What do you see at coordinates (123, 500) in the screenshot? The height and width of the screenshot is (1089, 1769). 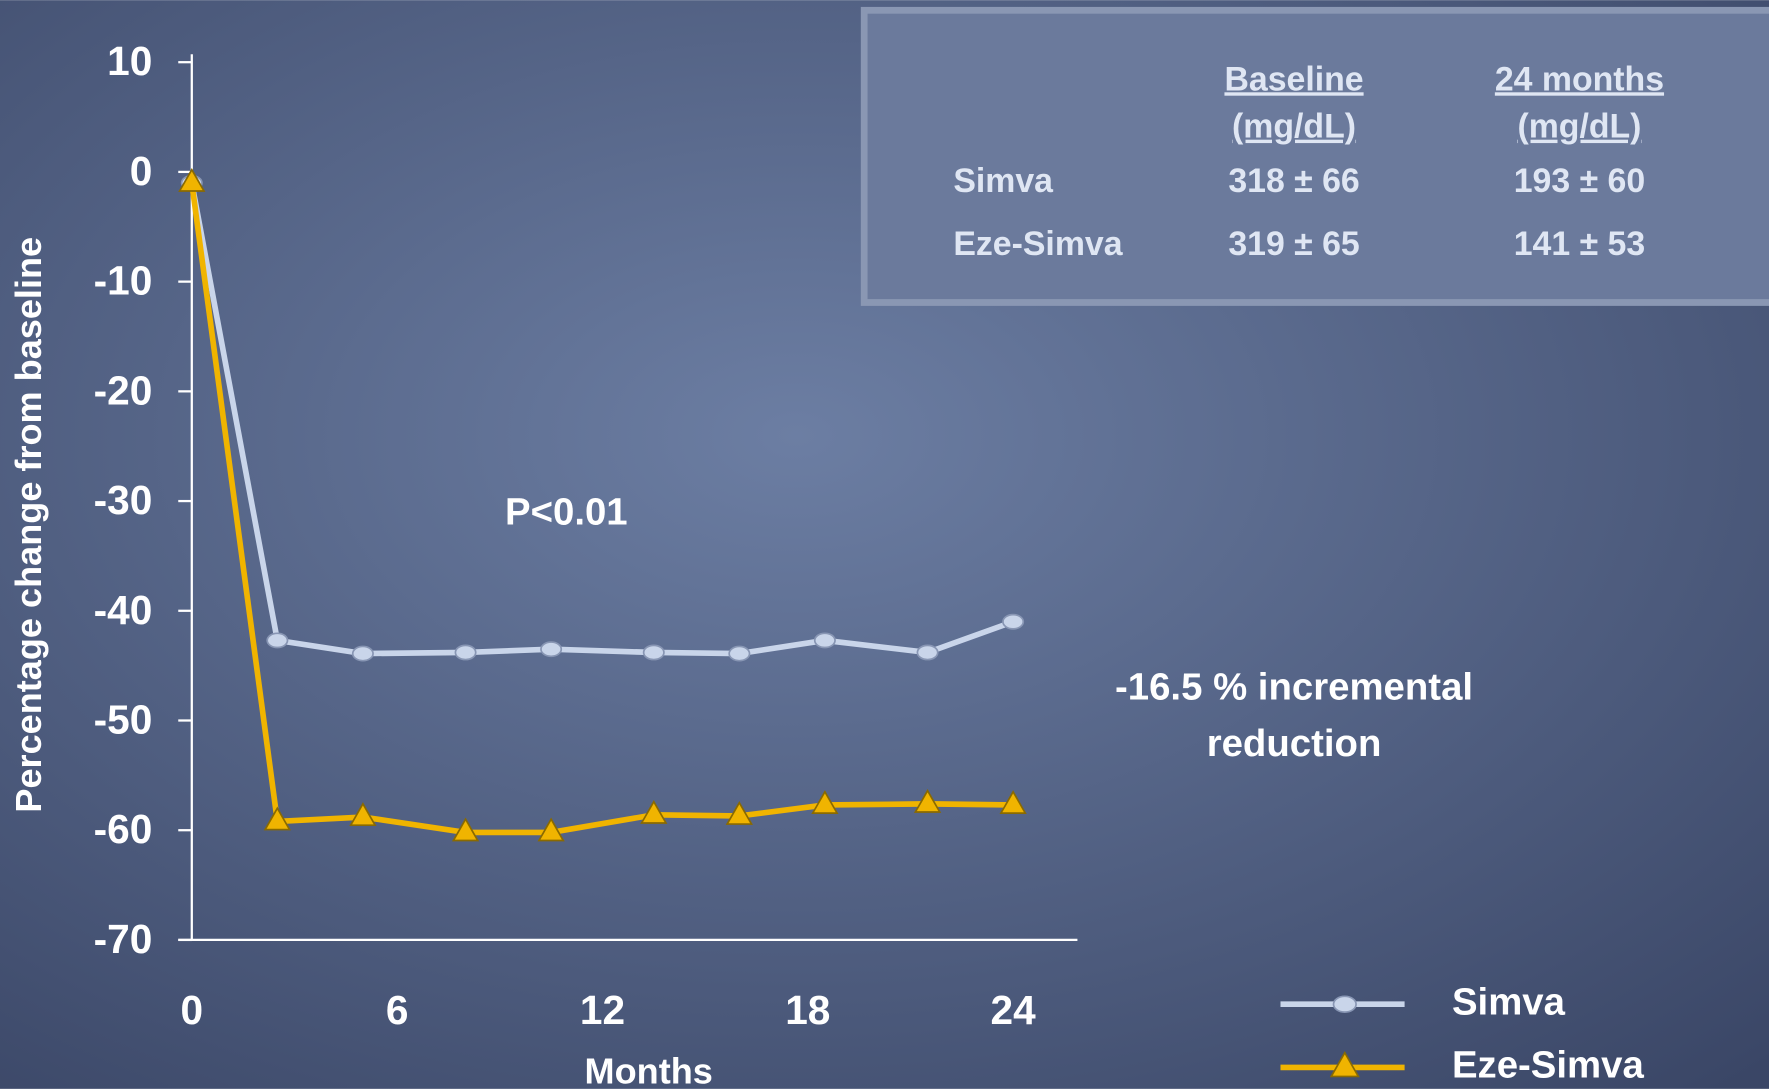 I see `y-tick-label: -30` at bounding box center [123, 500].